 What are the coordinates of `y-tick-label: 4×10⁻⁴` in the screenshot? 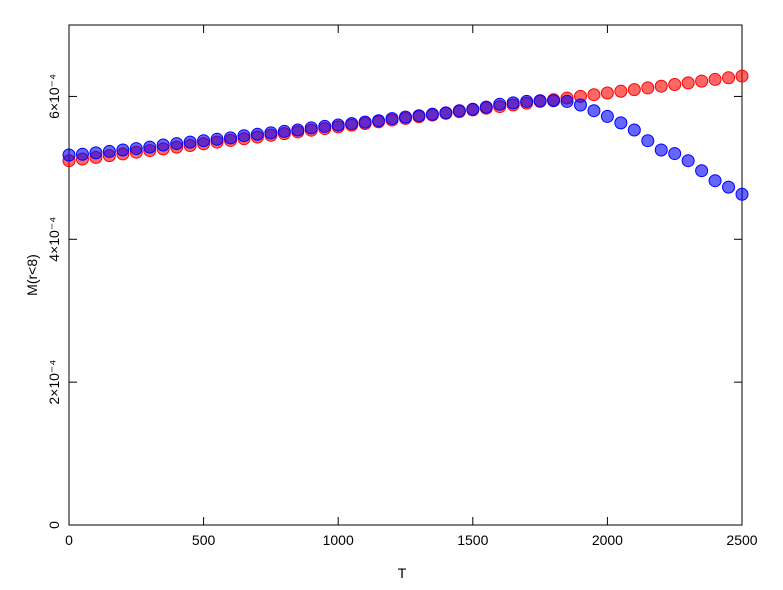 It's located at (54, 239).